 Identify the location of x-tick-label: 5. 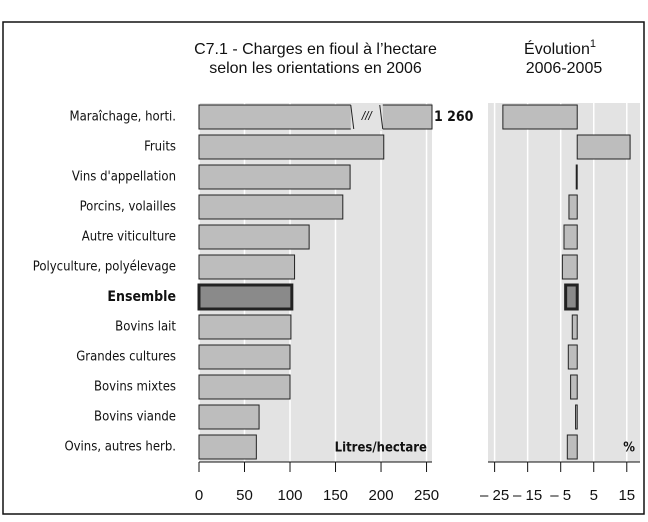
(594, 495).